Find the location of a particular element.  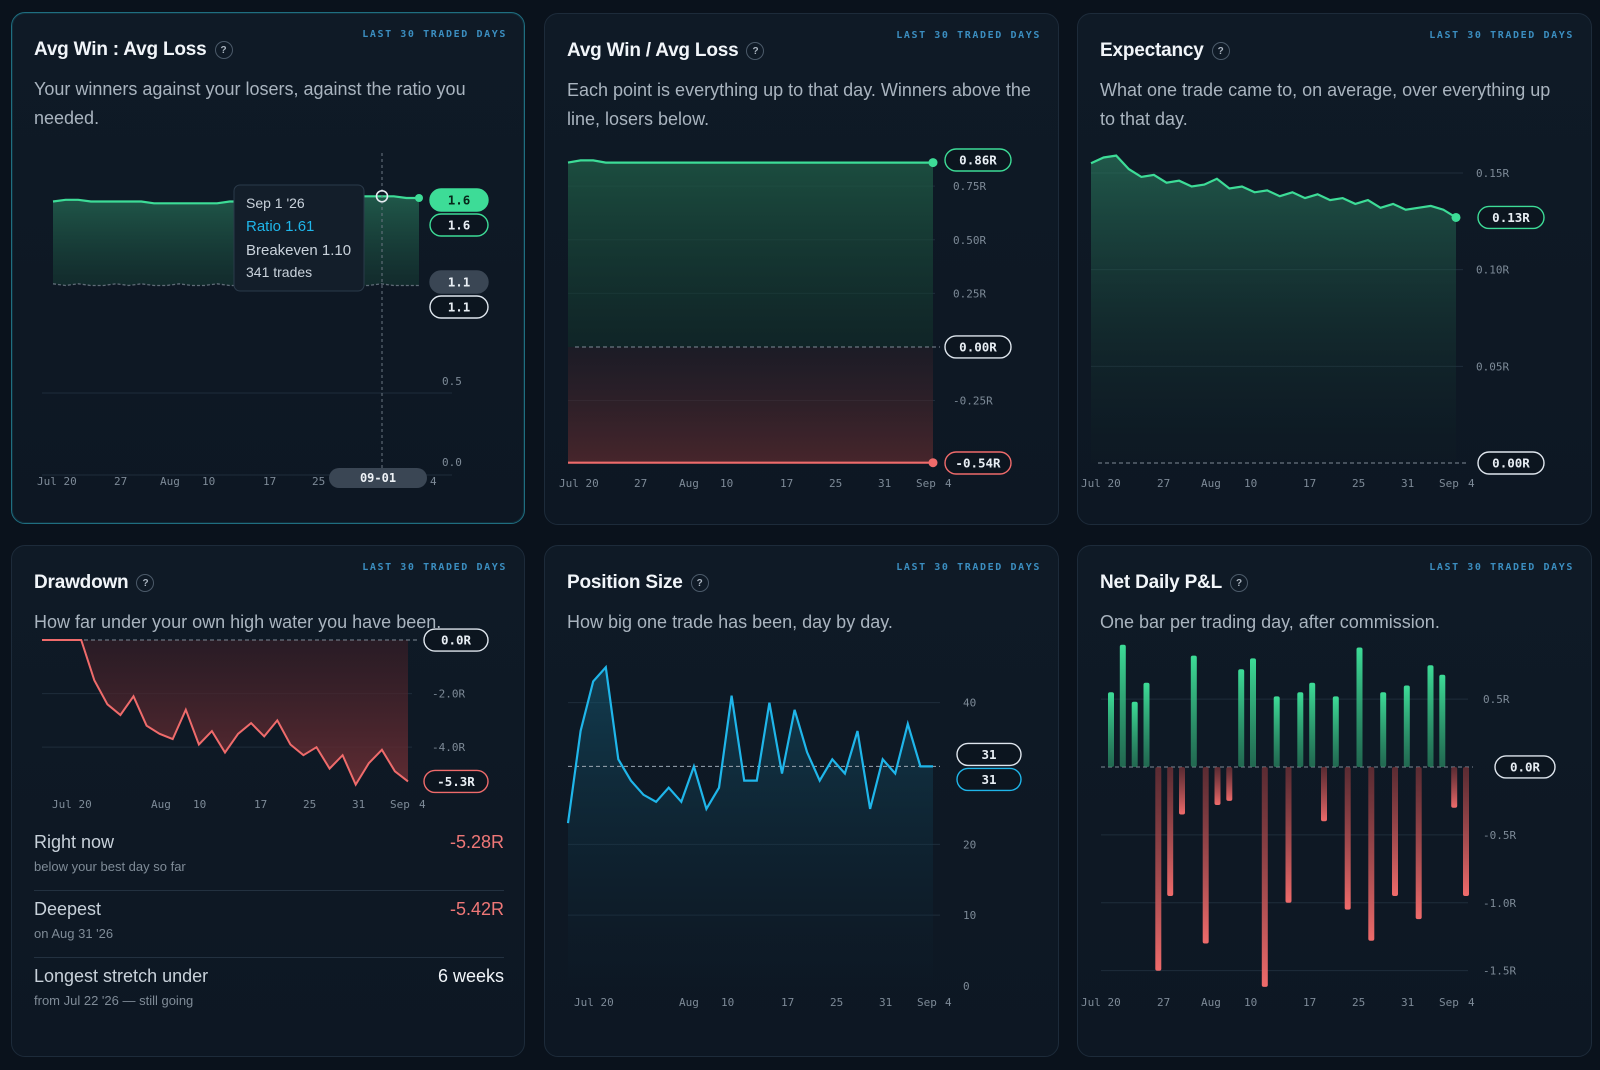

cursor-date-text: 09-01 is located at coordinates (378, 478).